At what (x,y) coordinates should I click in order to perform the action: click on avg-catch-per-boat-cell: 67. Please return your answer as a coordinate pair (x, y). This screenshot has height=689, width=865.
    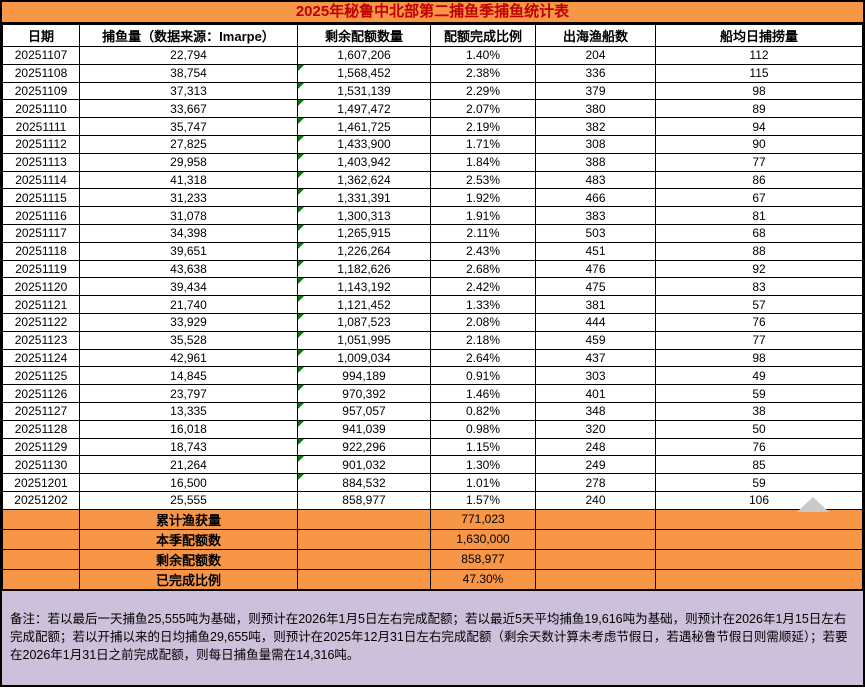
    Looking at the image, I should click on (759, 198).